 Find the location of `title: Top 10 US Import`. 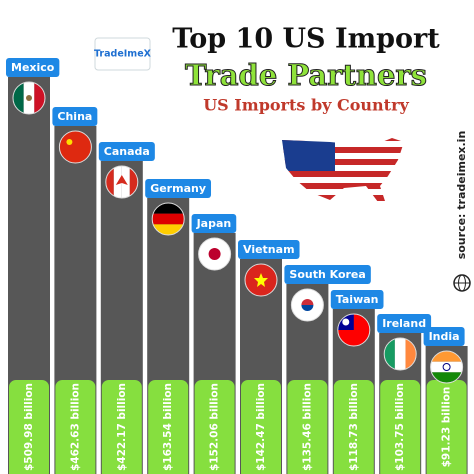

title: Top 10 US Import is located at coordinates (306, 39).